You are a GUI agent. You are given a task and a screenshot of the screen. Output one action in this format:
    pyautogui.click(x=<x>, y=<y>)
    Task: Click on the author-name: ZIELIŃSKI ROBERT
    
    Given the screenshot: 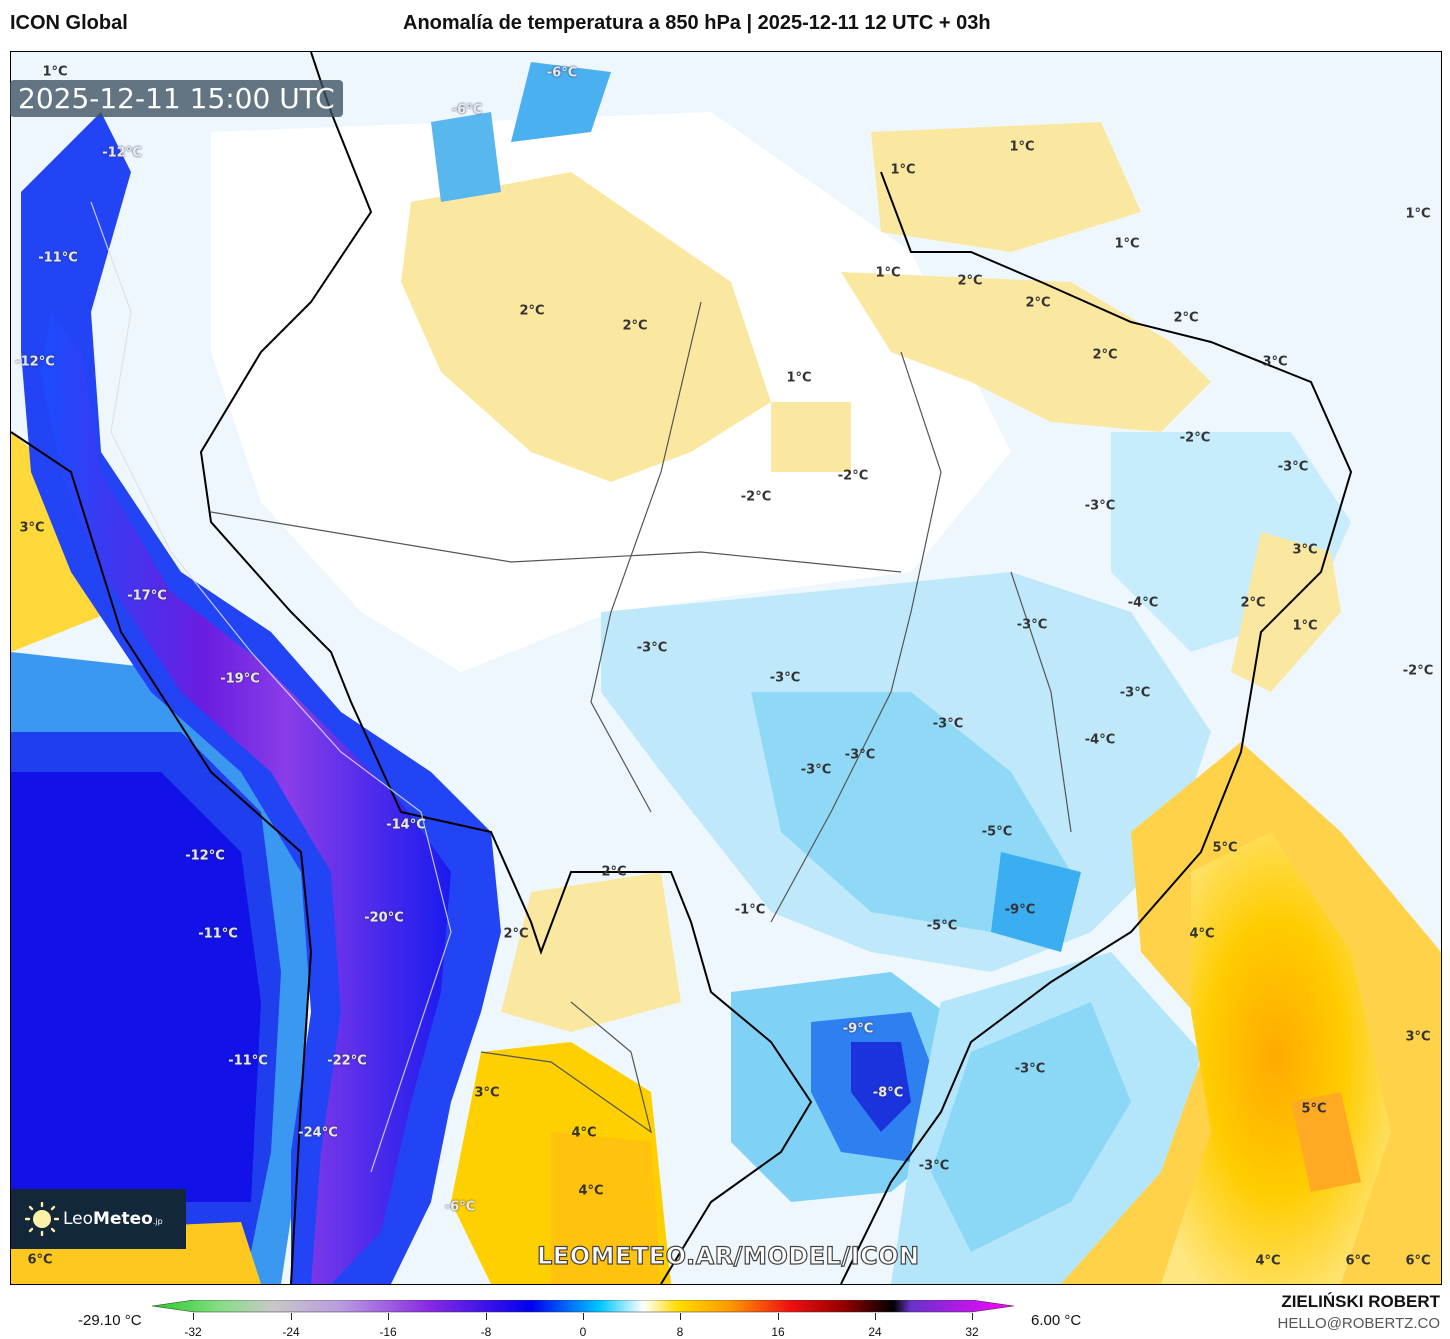 What is the action you would take?
    pyautogui.click(x=1360, y=1301)
    